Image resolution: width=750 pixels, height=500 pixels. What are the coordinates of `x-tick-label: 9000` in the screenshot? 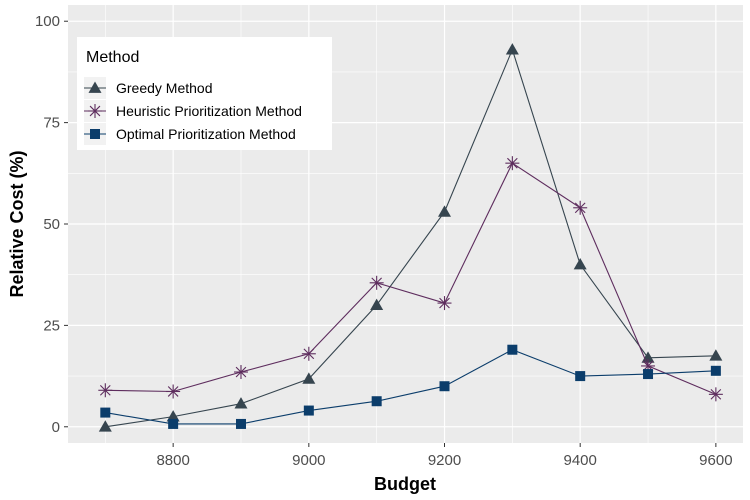 It's located at (308, 460).